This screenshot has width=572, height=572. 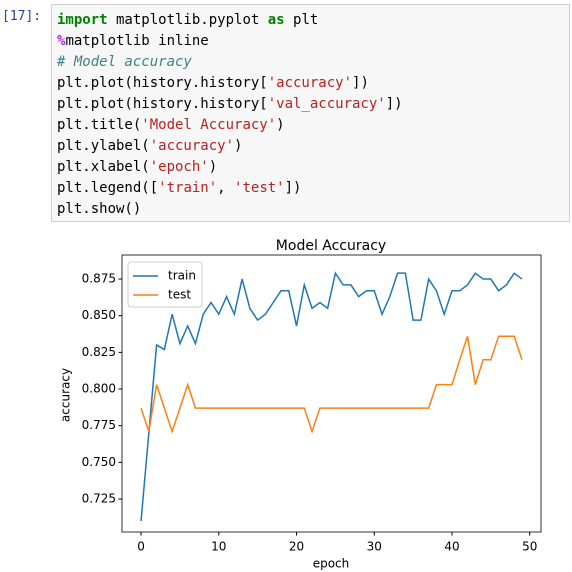 What do you see at coordinates (331, 384) in the screenshot?
I see `line-series` at bounding box center [331, 384].